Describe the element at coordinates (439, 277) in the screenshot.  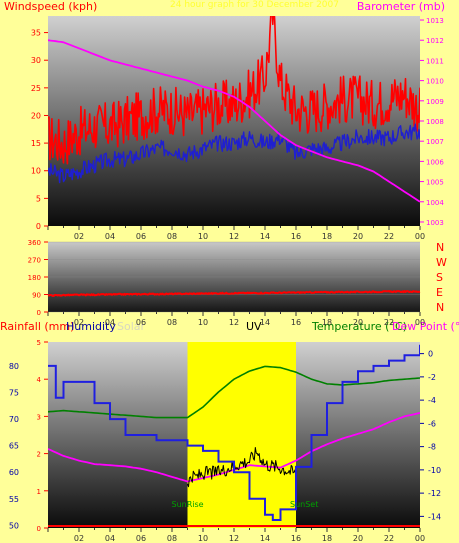
I see `compass-label: S` at that location.